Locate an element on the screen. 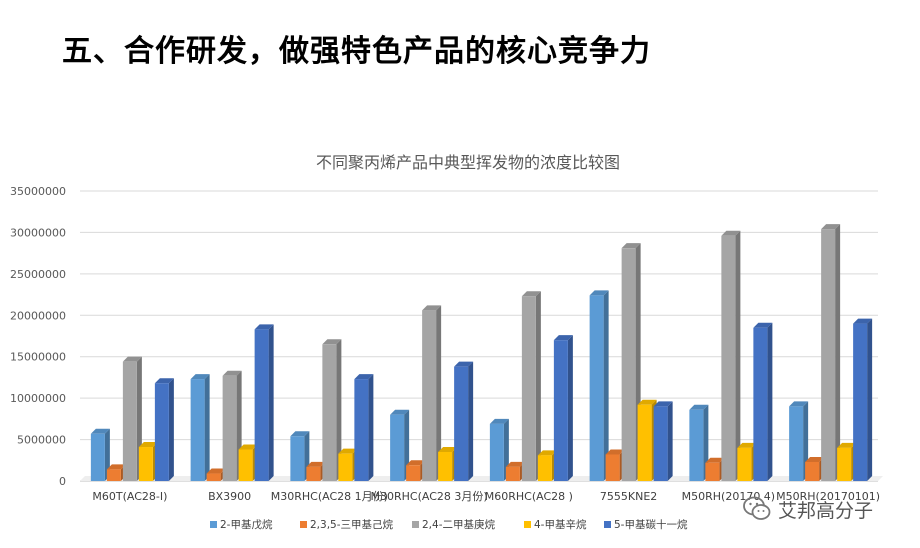  legend-label: 2,4-二甲基庚烷 is located at coordinates (458, 524).